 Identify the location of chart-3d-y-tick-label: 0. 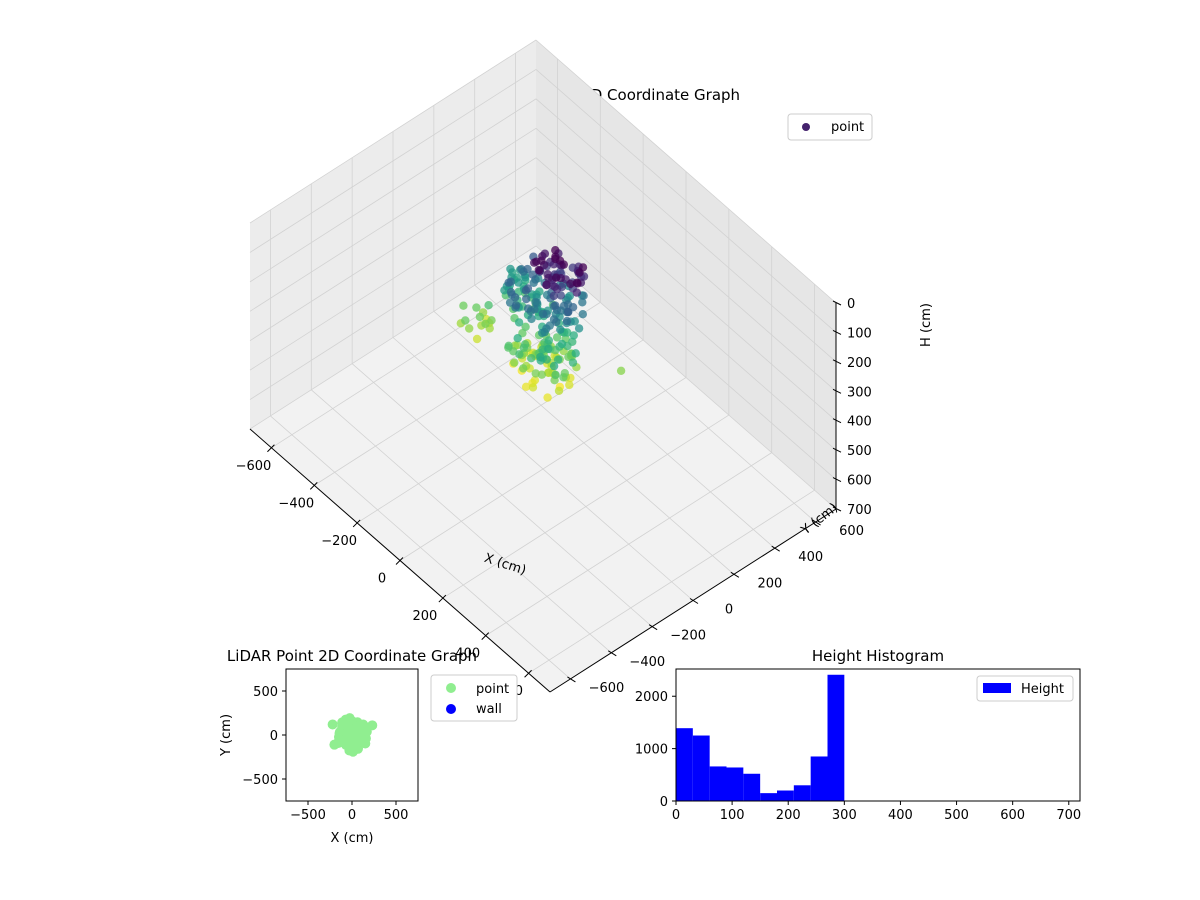
(729, 610).